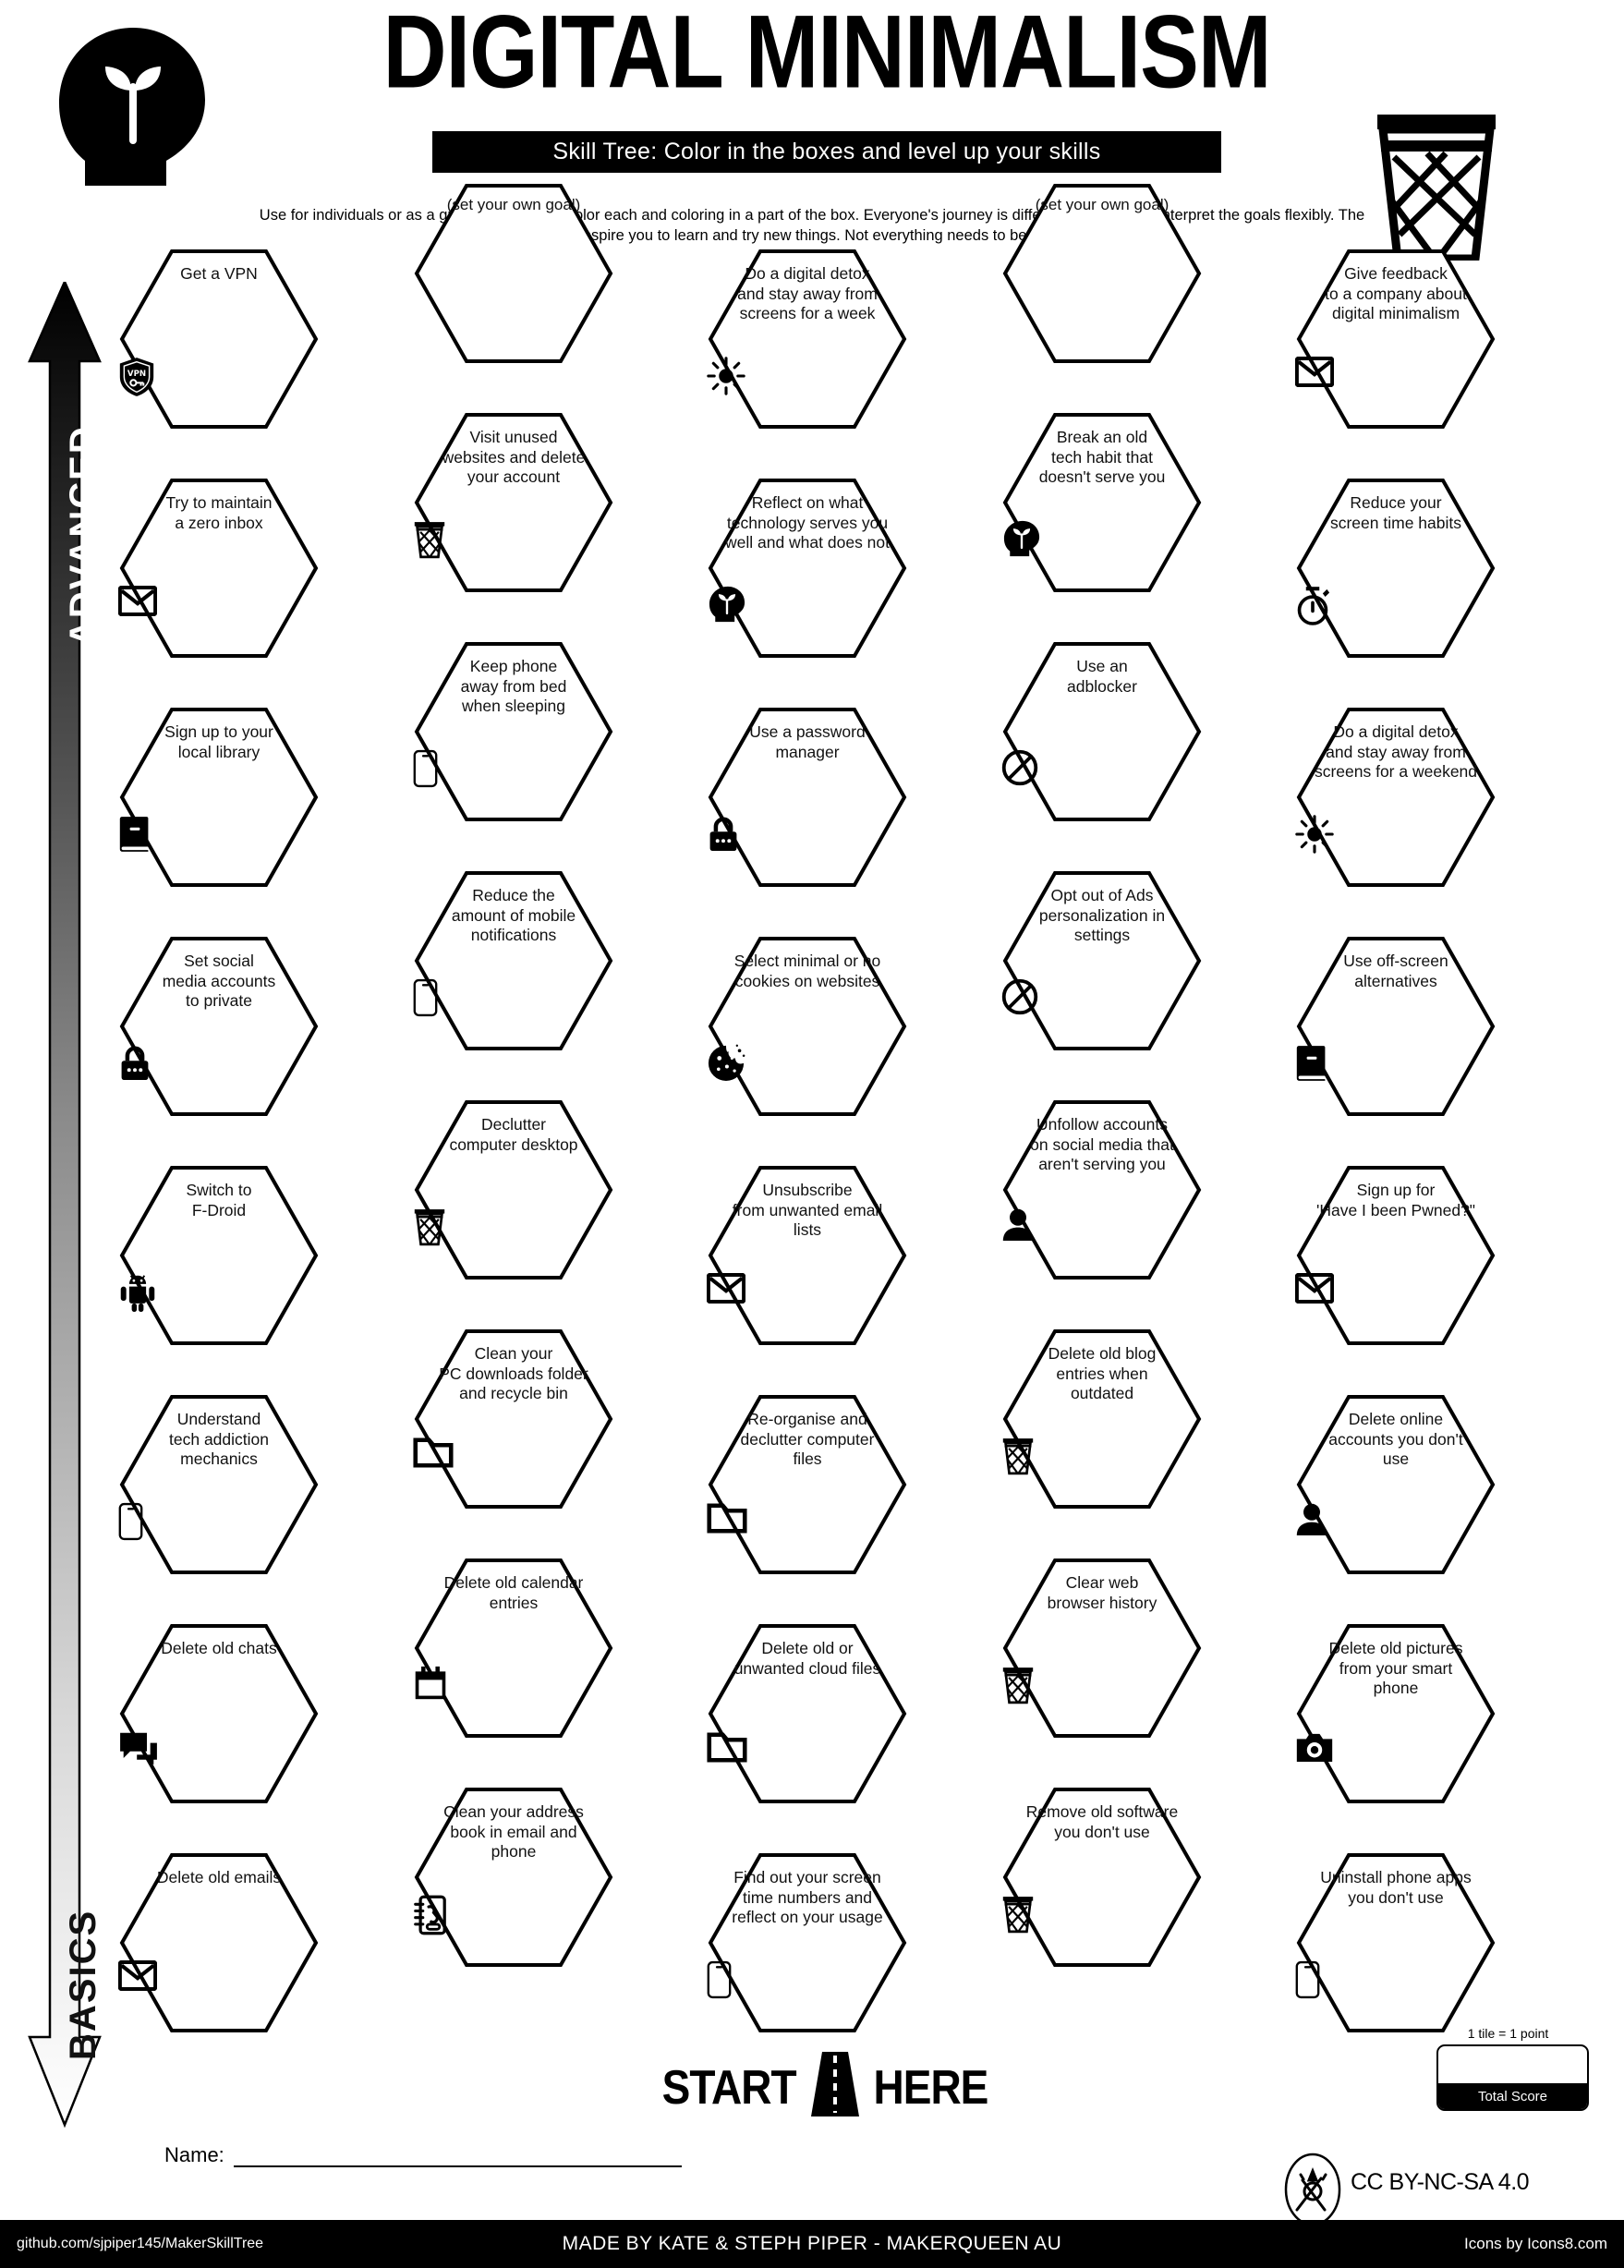  I want to click on skill-tile-label: Use a password manager, so click(807, 741).